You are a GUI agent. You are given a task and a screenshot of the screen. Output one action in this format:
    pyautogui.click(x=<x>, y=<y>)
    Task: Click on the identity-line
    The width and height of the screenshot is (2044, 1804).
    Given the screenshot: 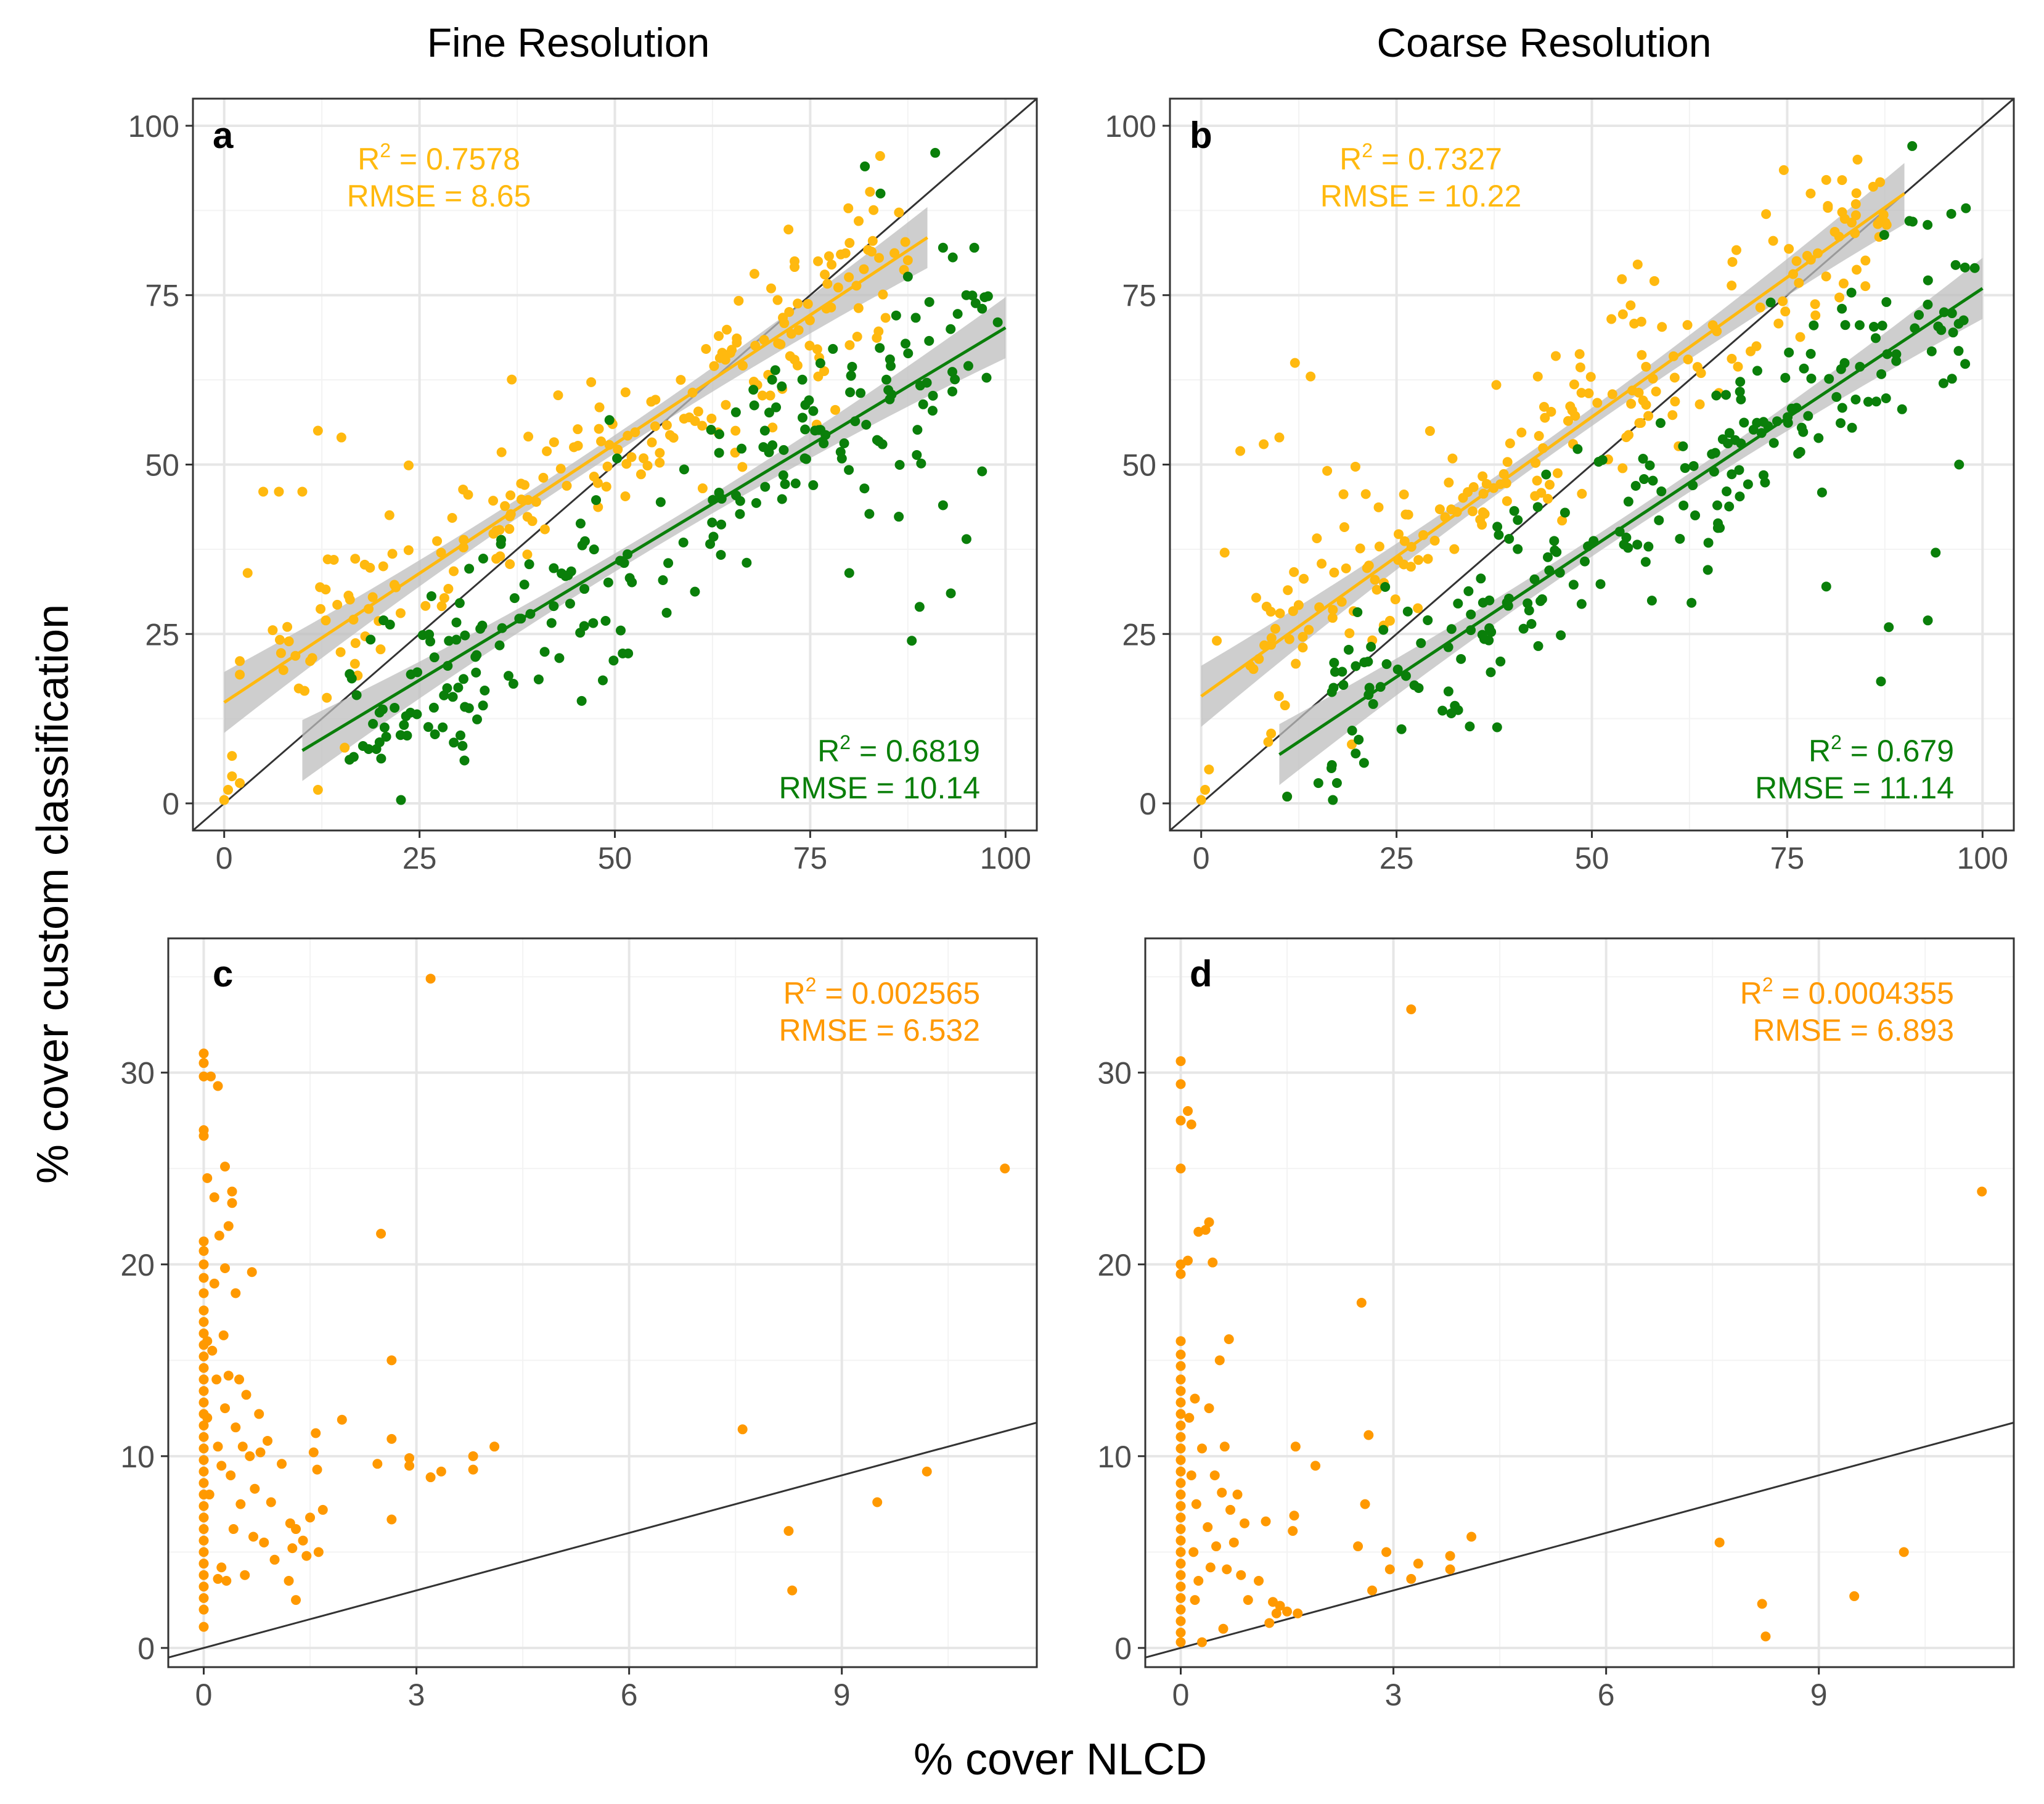 What is the action you would take?
    pyautogui.click(x=602, y=1540)
    